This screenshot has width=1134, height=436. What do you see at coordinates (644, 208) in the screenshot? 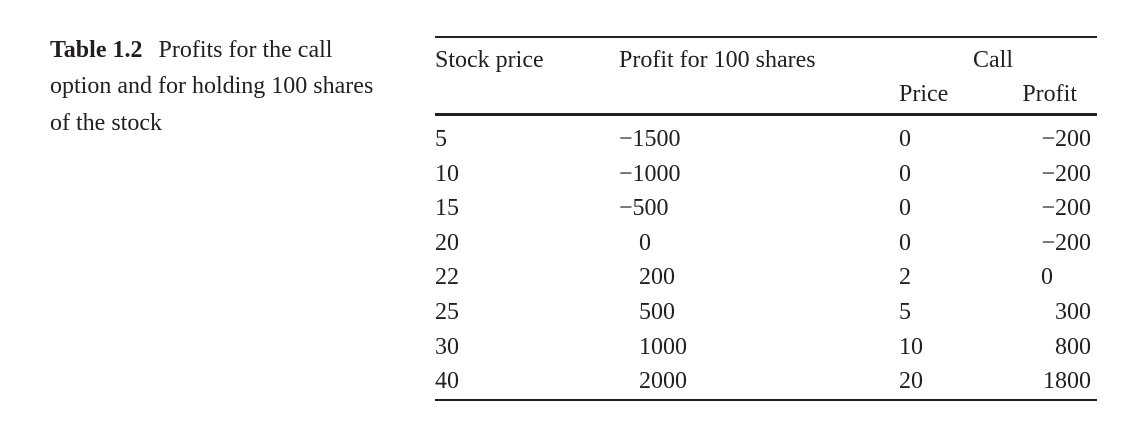
I see `cell-profit-shares: −500` at bounding box center [644, 208].